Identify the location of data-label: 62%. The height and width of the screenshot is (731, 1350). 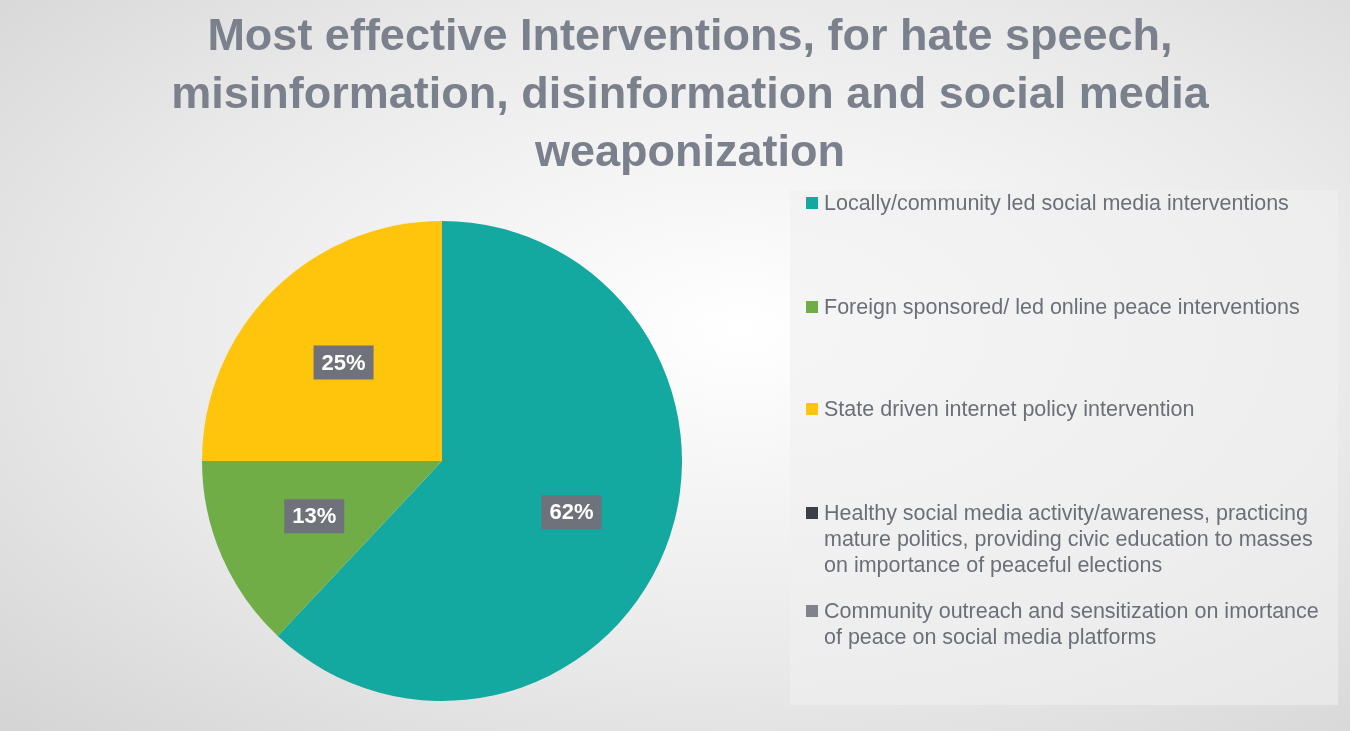
(571, 512).